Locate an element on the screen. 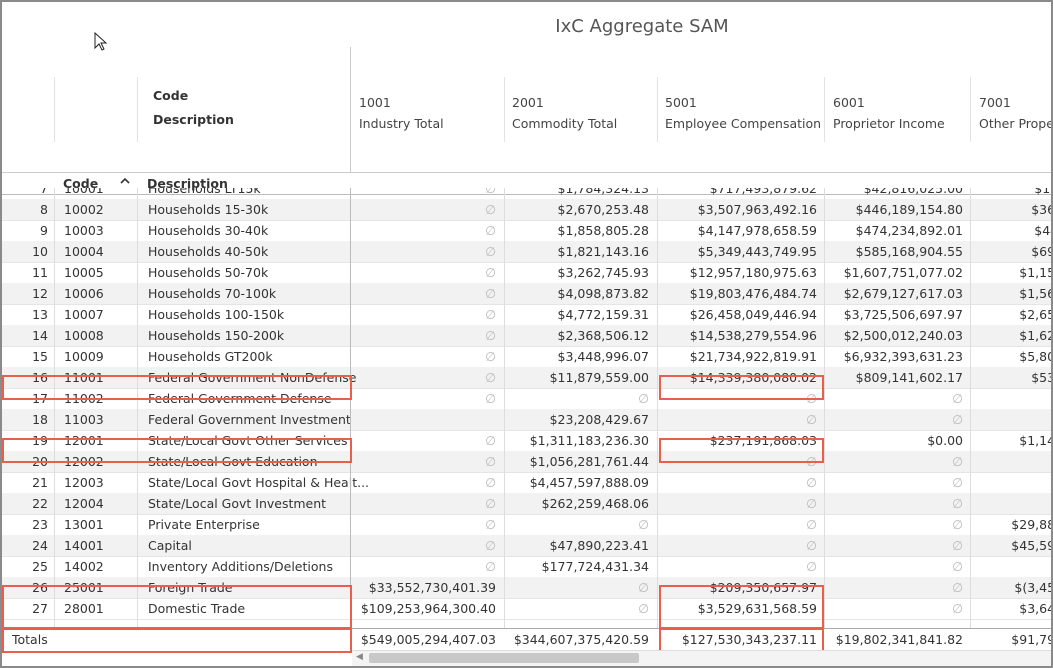 The height and width of the screenshot is (668, 1053). code-column-header: Code is located at coordinates (81, 183).